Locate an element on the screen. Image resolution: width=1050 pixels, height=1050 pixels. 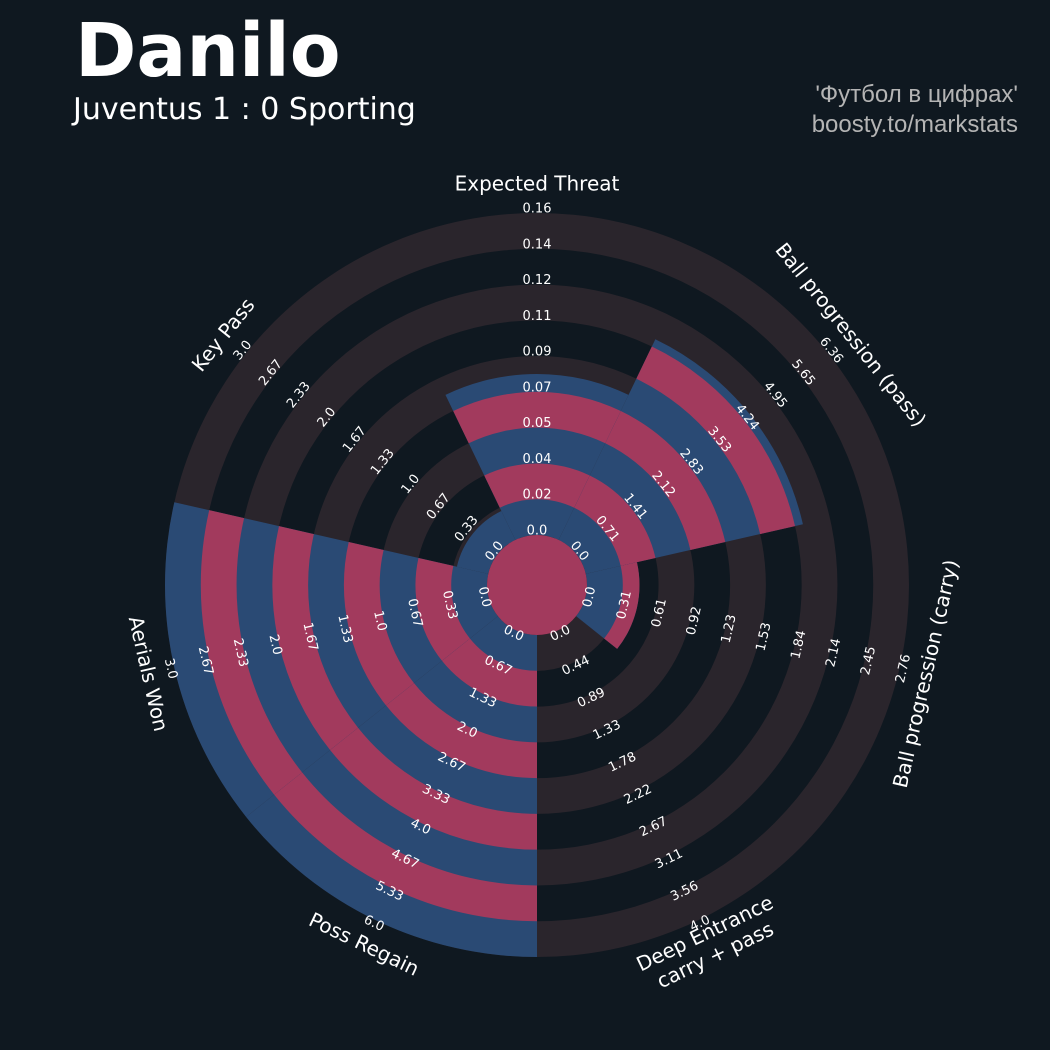
tick-label: 2.45 is located at coordinates (868, 661).